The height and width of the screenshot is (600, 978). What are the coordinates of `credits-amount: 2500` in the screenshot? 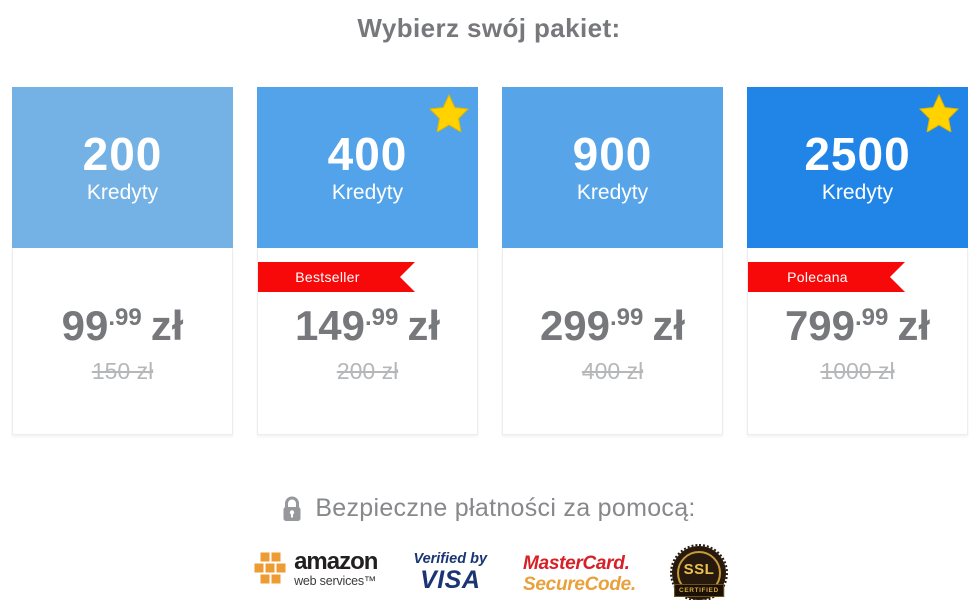 It's located at (857, 154).